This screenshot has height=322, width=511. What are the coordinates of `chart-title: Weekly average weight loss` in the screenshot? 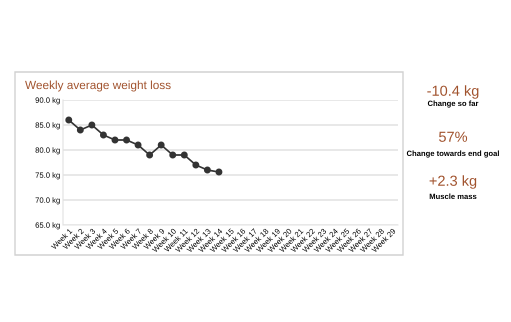 It's located at (98, 86).